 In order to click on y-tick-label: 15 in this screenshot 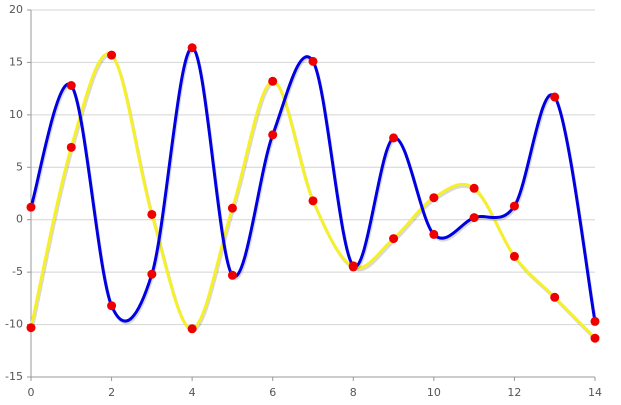, I will do `click(16, 61)`.